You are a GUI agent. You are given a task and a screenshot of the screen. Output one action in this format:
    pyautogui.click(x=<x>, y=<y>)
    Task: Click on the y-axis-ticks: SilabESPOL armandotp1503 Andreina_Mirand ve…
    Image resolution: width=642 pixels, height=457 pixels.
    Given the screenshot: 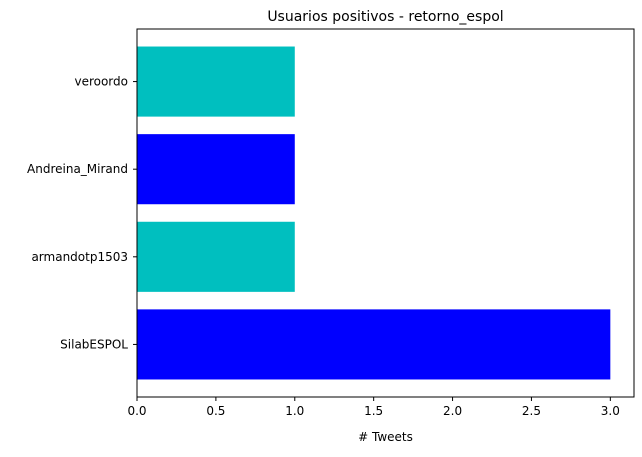 What is the action you would take?
    pyautogui.click(x=82, y=213)
    